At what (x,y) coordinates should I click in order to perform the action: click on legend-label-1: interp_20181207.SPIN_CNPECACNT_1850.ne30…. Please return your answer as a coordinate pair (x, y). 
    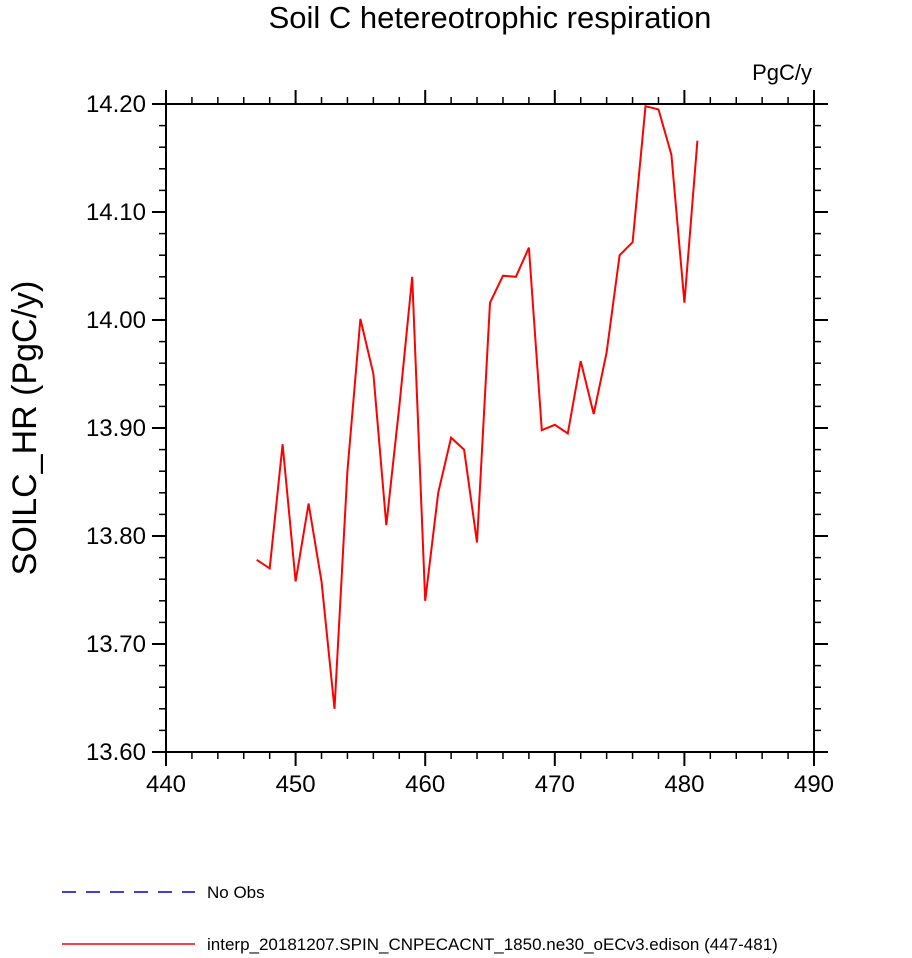
    Looking at the image, I should click on (492, 944).